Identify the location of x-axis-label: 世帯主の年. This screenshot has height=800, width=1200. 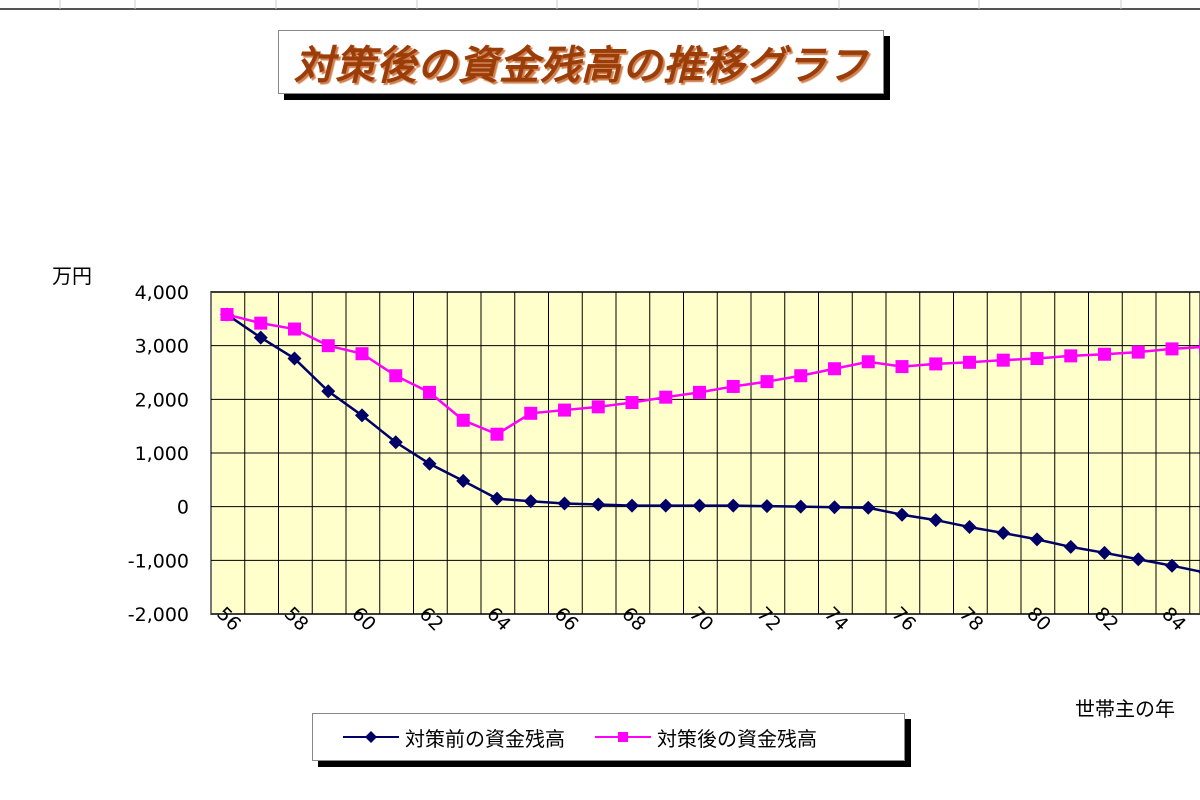
(1125, 709).